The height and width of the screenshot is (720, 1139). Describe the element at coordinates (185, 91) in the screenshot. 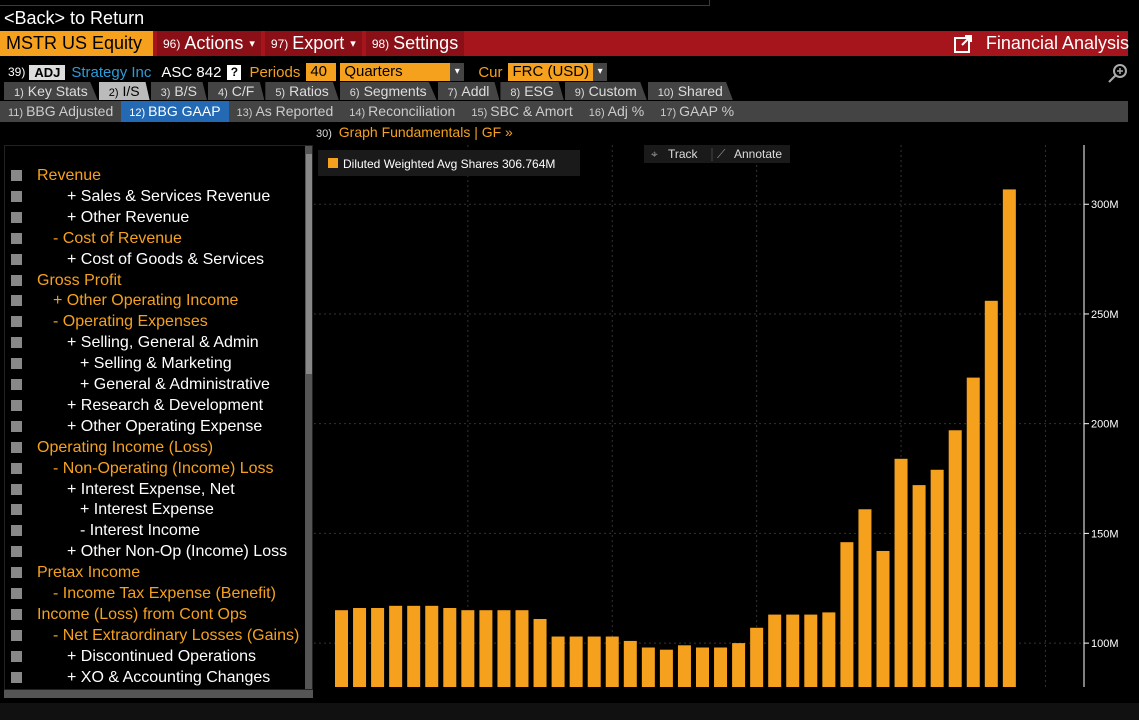

I see `tab-label: B/S` at that location.